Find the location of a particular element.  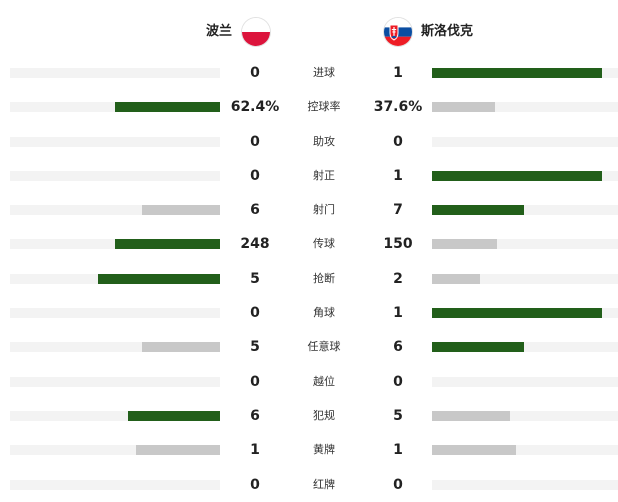

stat-label: 射正 is located at coordinates (324, 175).